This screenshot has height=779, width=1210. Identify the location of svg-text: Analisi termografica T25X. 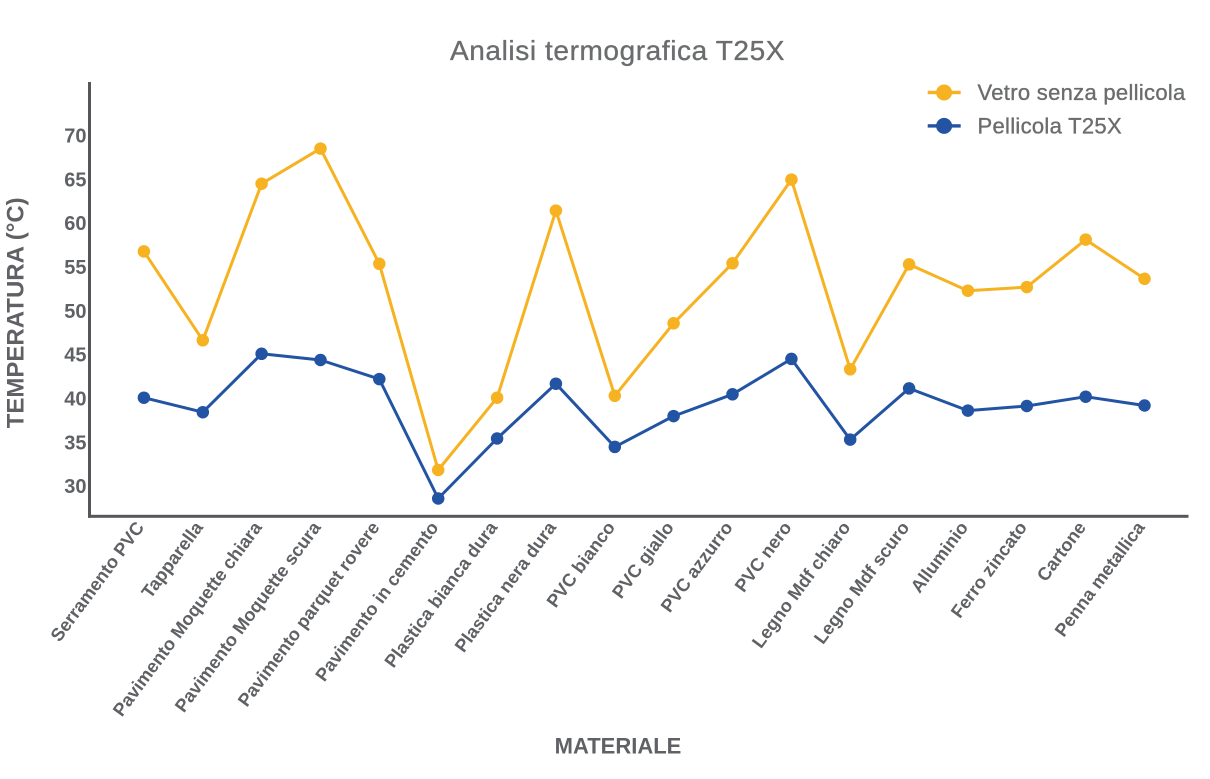
(617, 50).